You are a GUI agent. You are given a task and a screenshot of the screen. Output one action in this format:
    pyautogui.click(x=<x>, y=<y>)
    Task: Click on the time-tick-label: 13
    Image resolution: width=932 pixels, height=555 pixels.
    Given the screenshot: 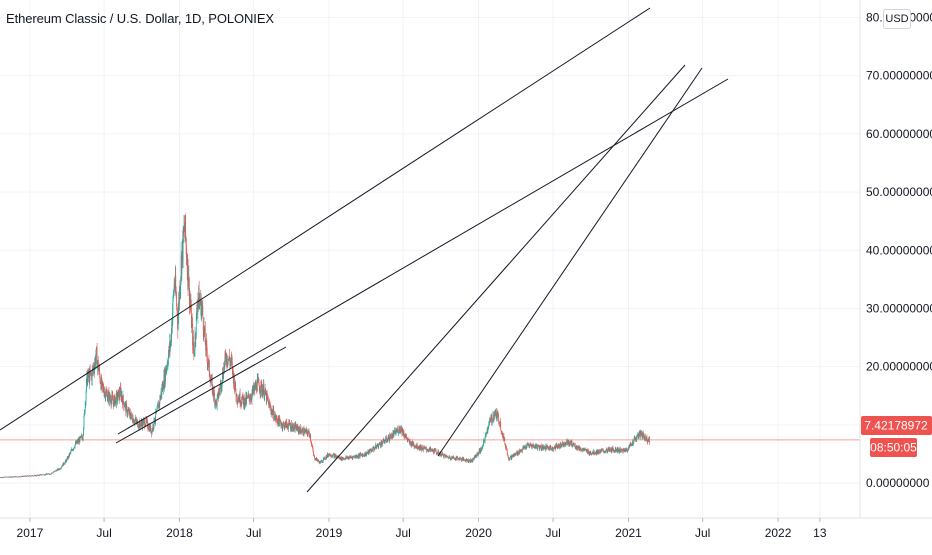 What is the action you would take?
    pyautogui.click(x=820, y=533)
    